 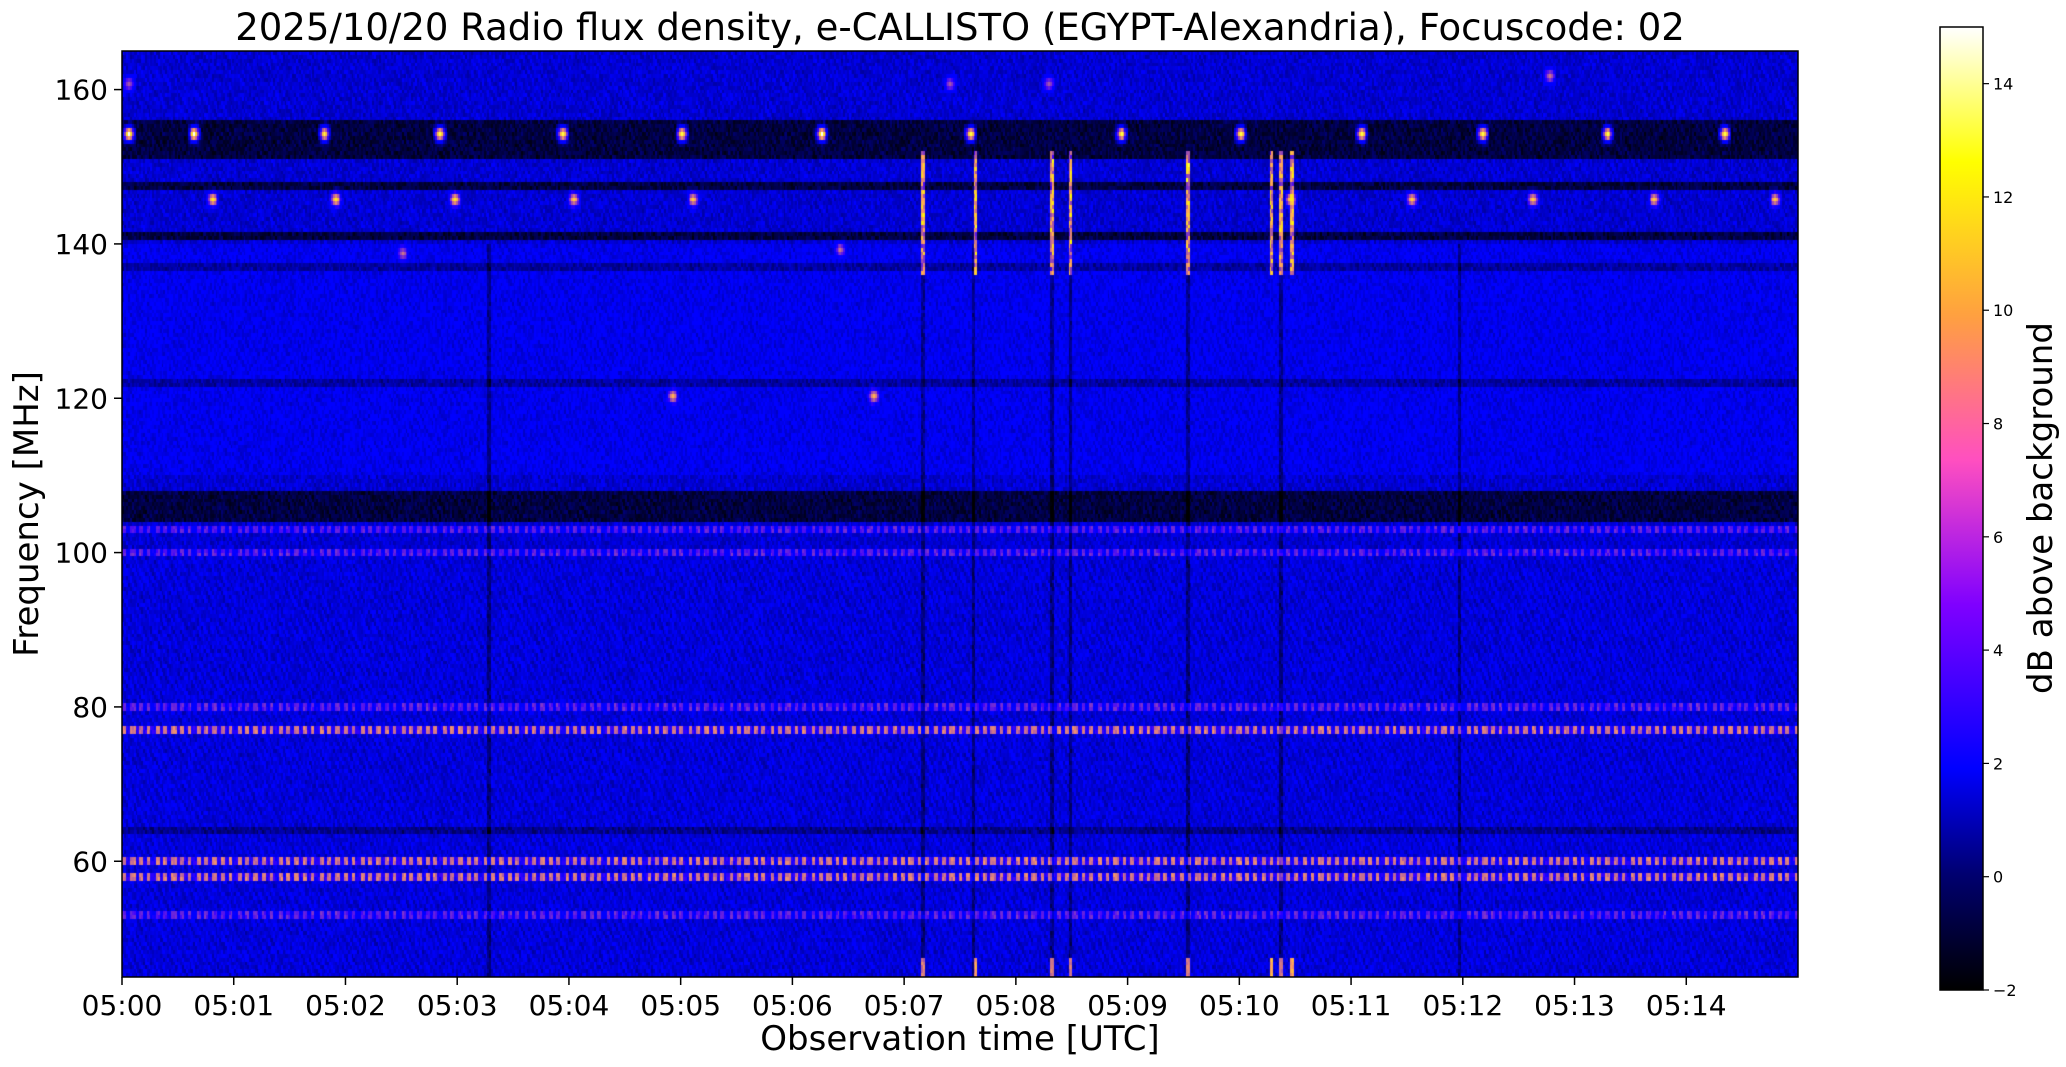 I want to click on x-tick-label: 05:08, so click(x=1016, y=1005).